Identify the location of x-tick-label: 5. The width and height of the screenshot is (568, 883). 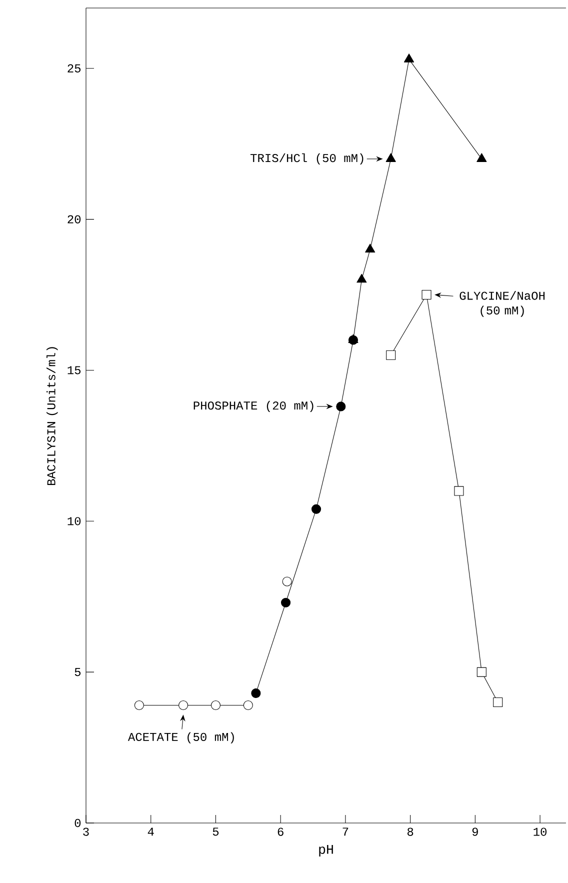
(215, 832).